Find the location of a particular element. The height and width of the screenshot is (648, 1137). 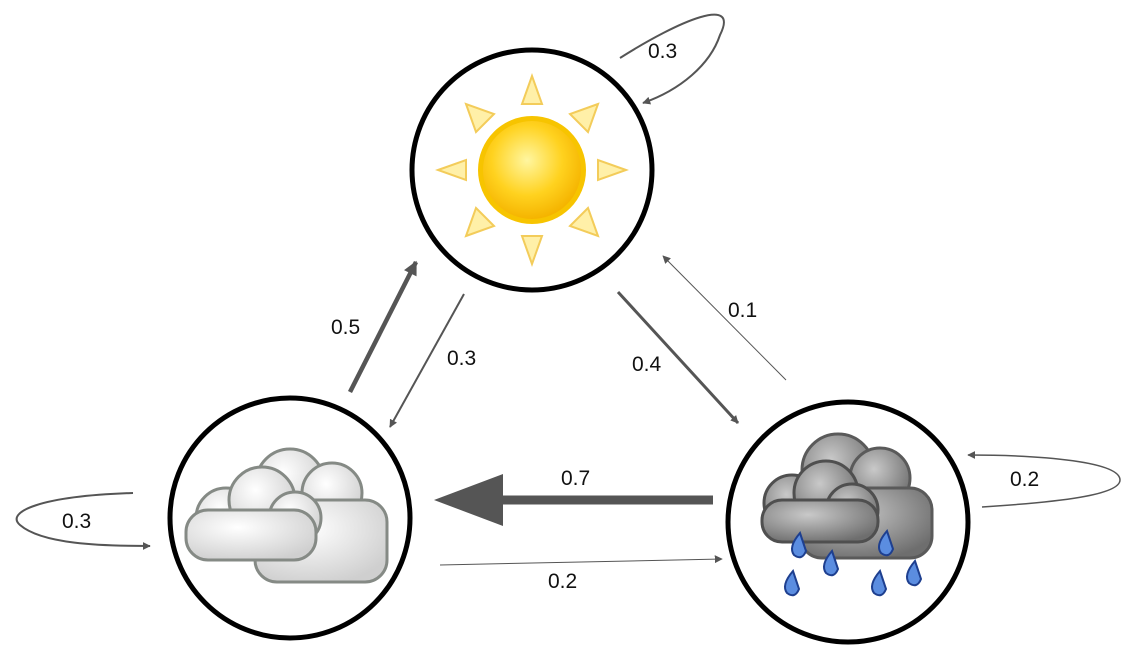

edge-rainy-to-rainy is located at coordinates (1044, 479).